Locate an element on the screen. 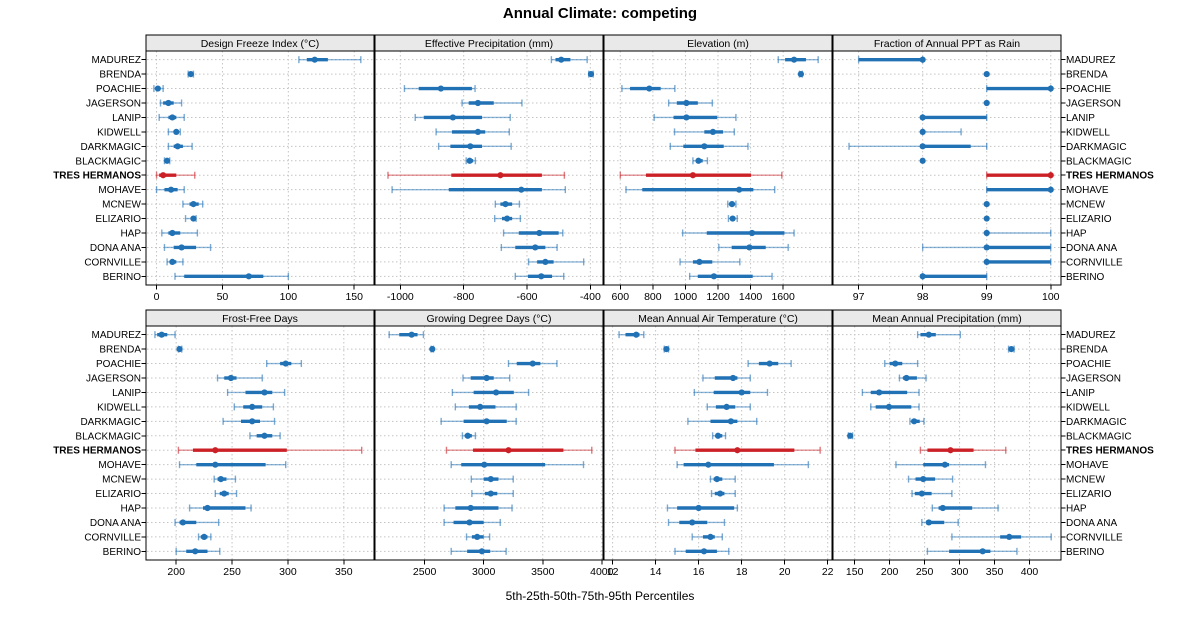 The image size is (1200, 625). site-label-right: BLACKMAGIC is located at coordinates (1099, 161).